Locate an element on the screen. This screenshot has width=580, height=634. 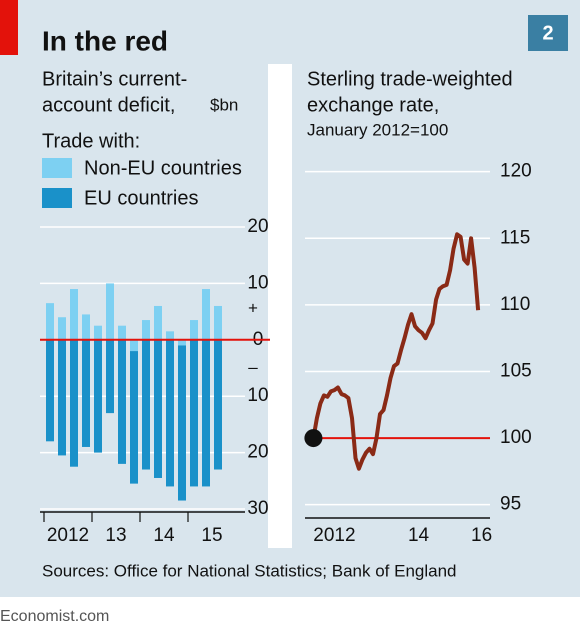
red-tag is located at coordinates (9, 27).